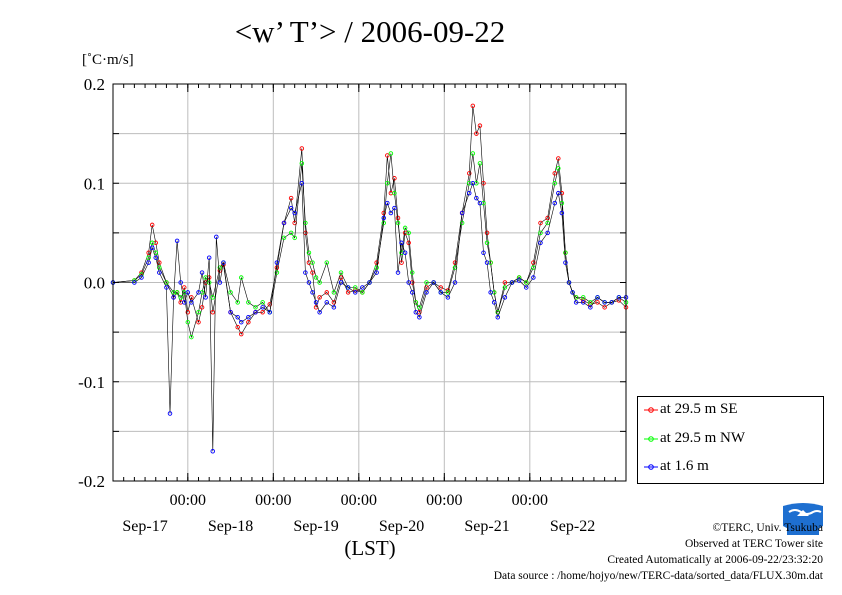 The image size is (842, 595). What do you see at coordinates (94, 283) in the screenshot?
I see `y-tick-label: 0.0` at bounding box center [94, 283].